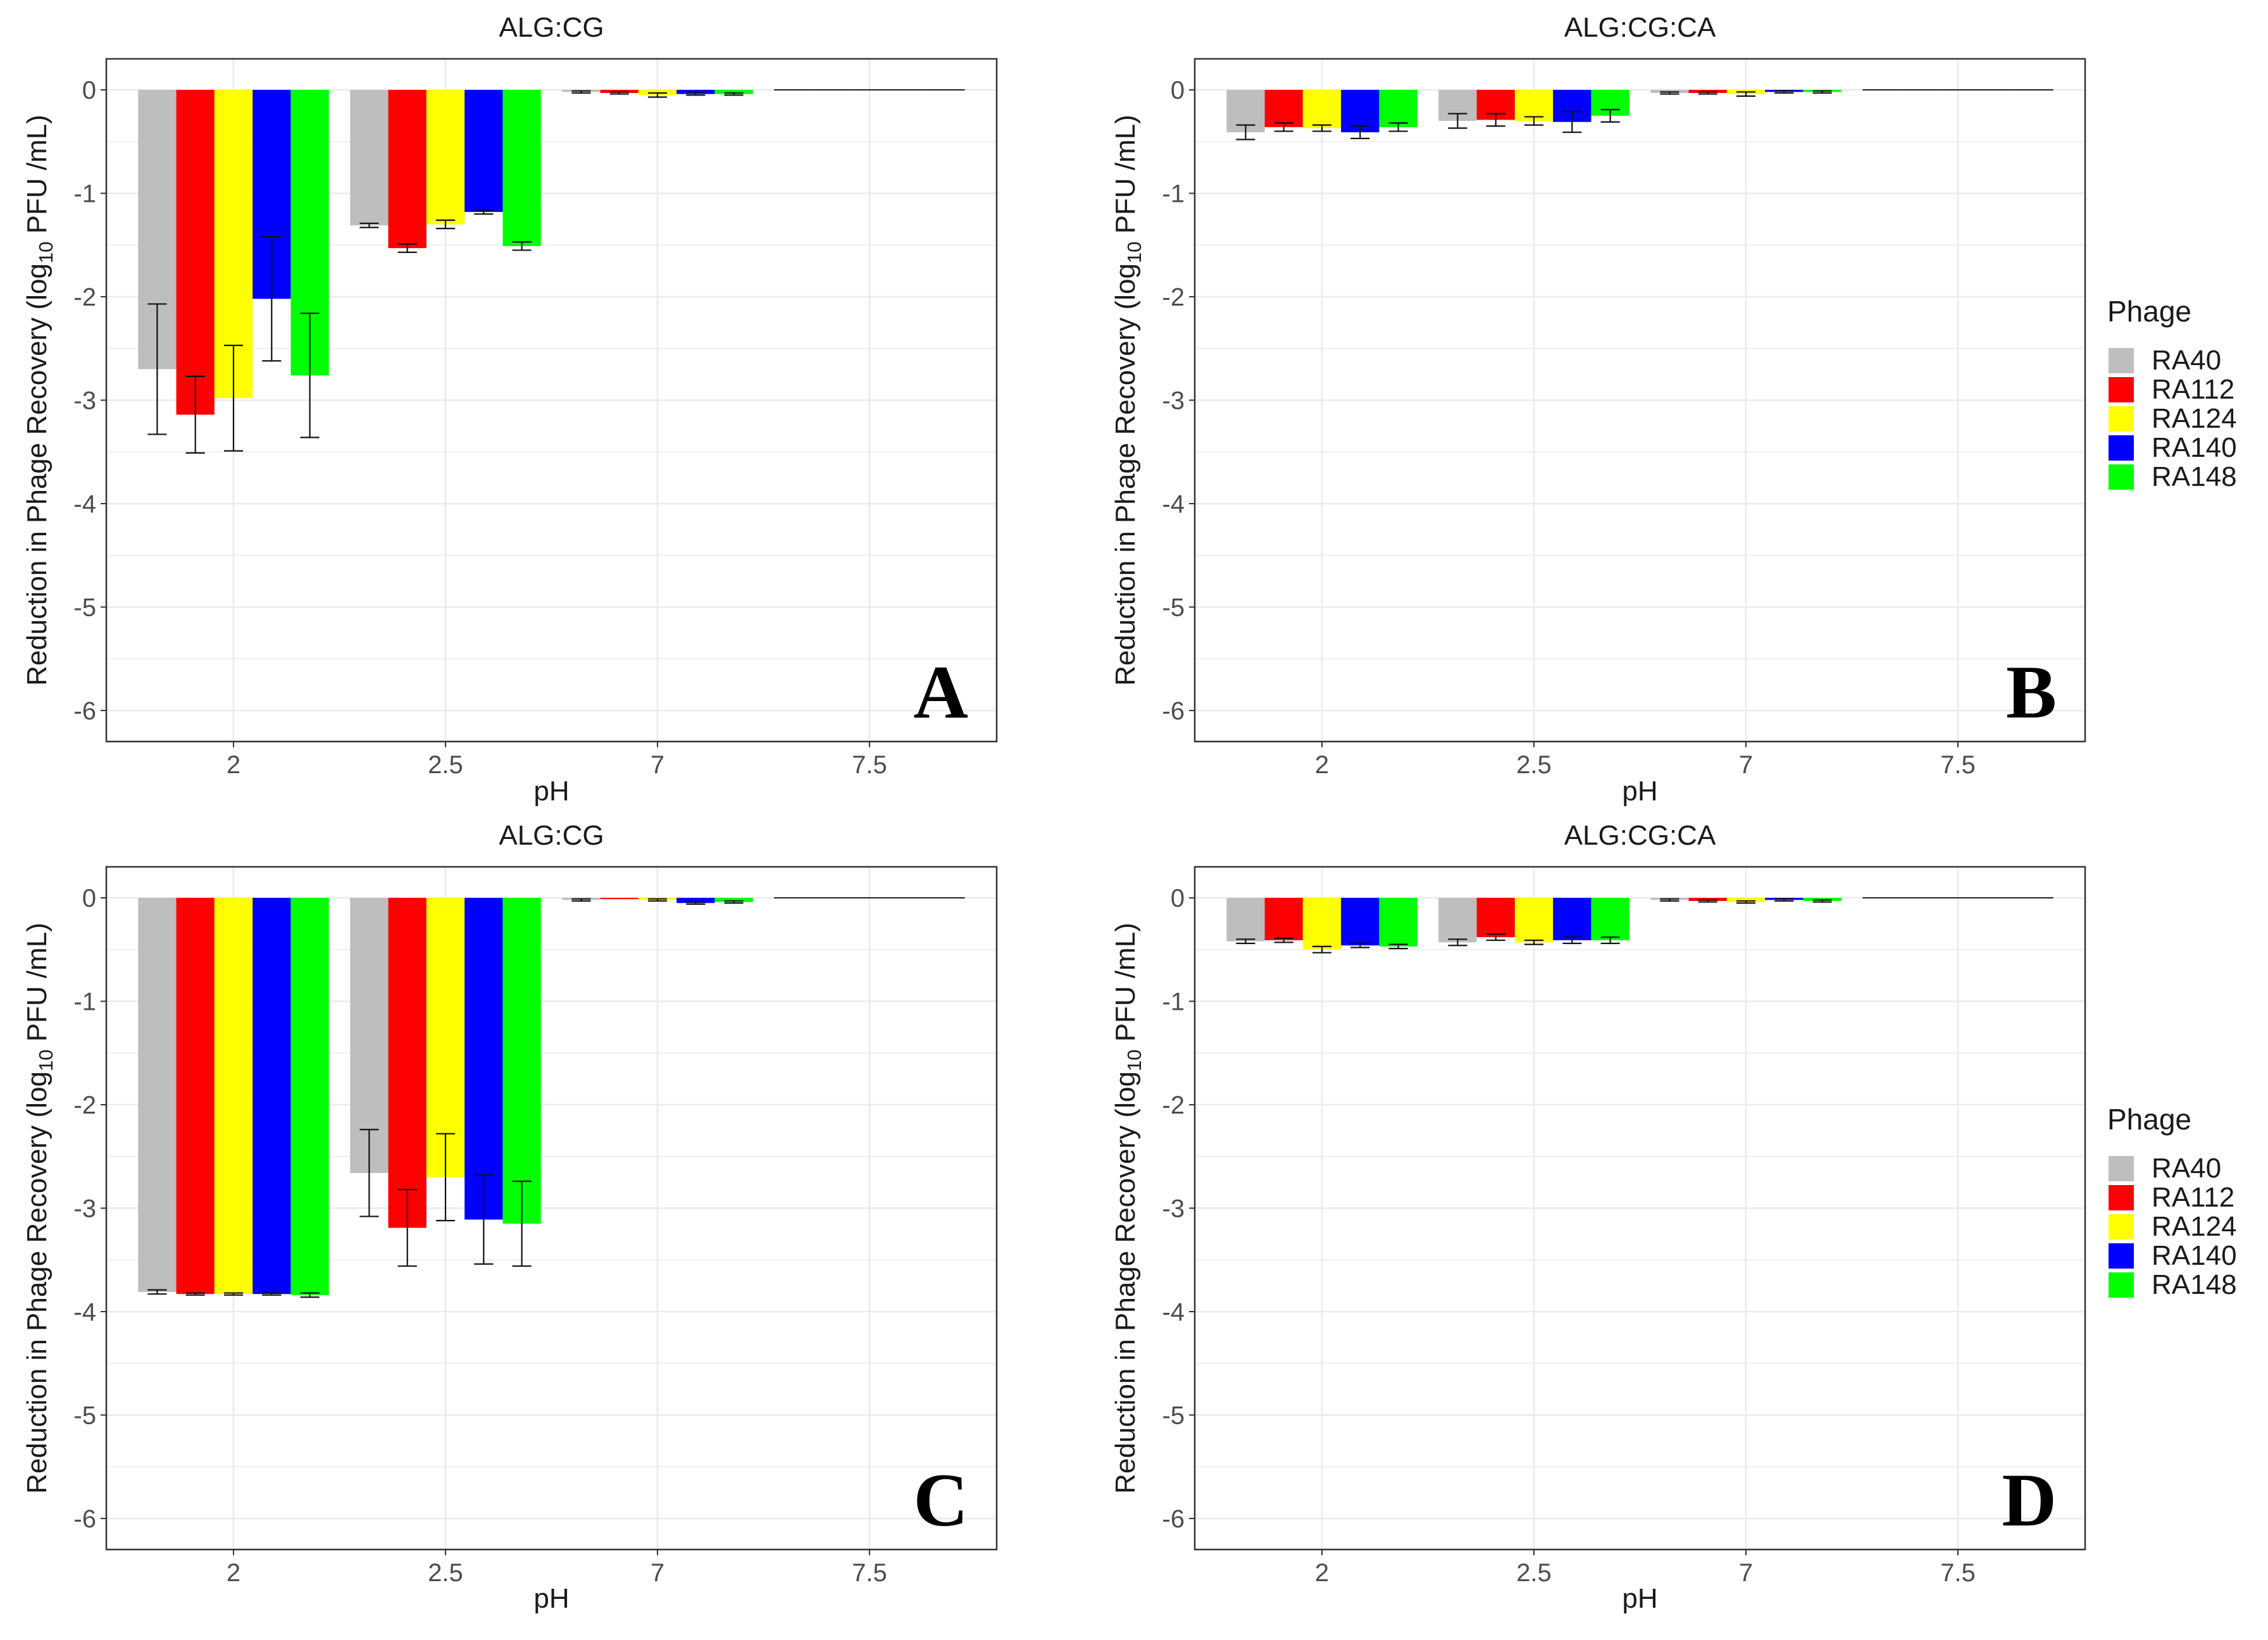 The height and width of the screenshot is (1640, 2268). Describe the element at coordinates (551, 835) in the screenshot. I see `panel-title: ALG:CG` at that location.